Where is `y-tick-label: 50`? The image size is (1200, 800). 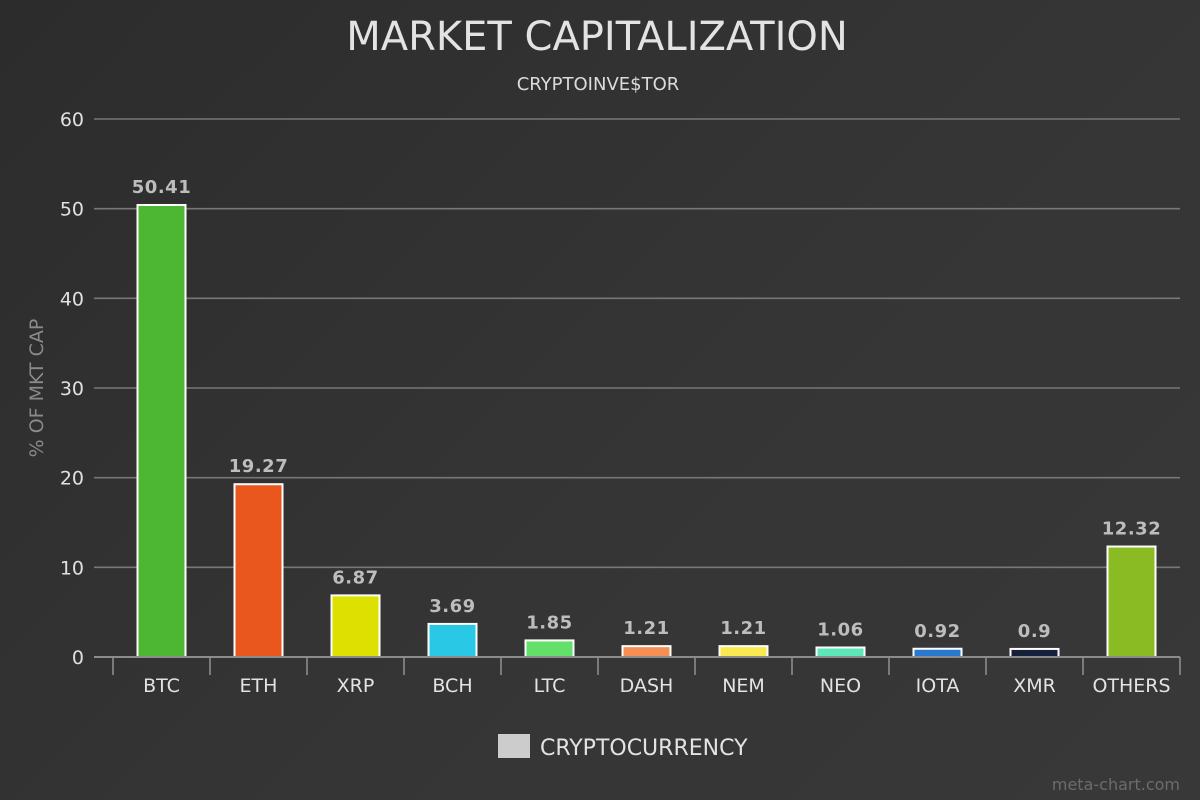
y-tick-label: 50 is located at coordinates (72, 210).